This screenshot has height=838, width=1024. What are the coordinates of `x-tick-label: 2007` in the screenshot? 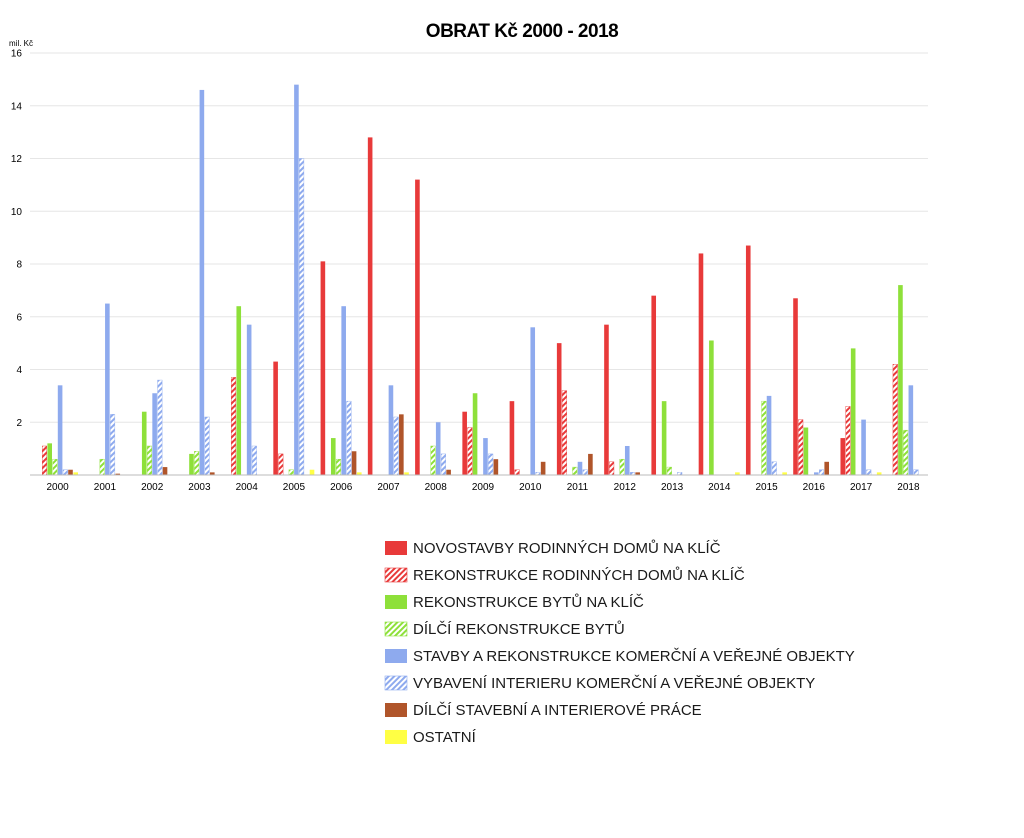 It's located at (388, 487).